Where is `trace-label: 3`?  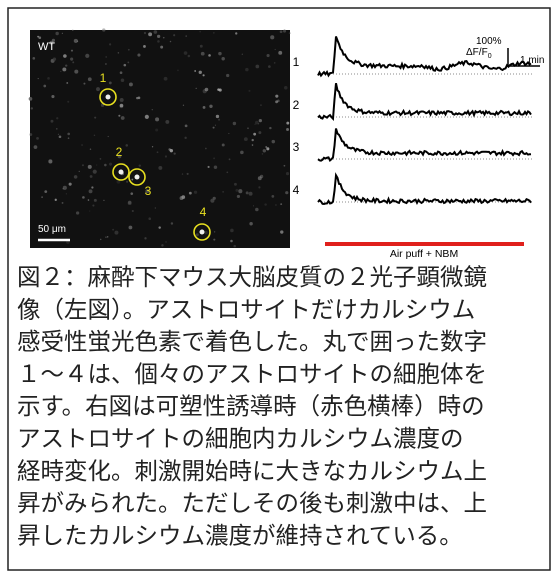 trace-label: 3 is located at coordinates (296, 147).